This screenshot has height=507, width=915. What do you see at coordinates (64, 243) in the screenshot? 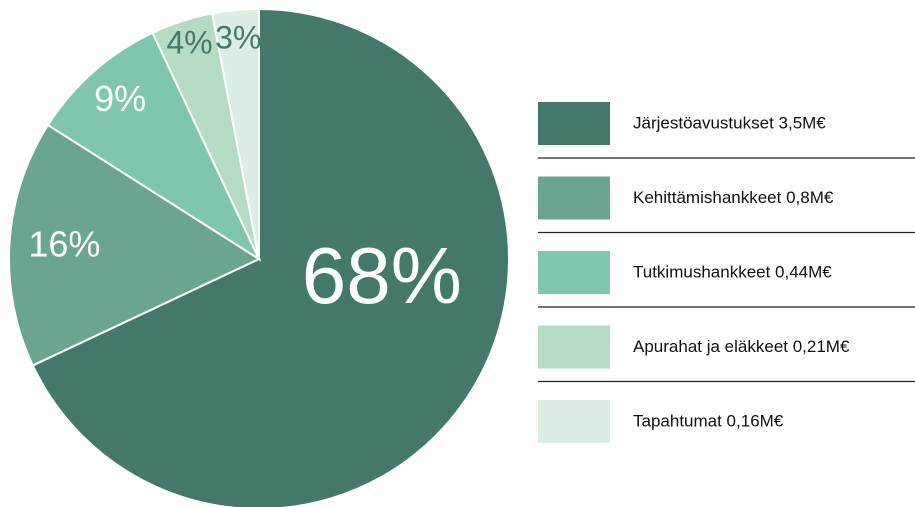
I see `slice-label: 16%` at bounding box center [64, 243].